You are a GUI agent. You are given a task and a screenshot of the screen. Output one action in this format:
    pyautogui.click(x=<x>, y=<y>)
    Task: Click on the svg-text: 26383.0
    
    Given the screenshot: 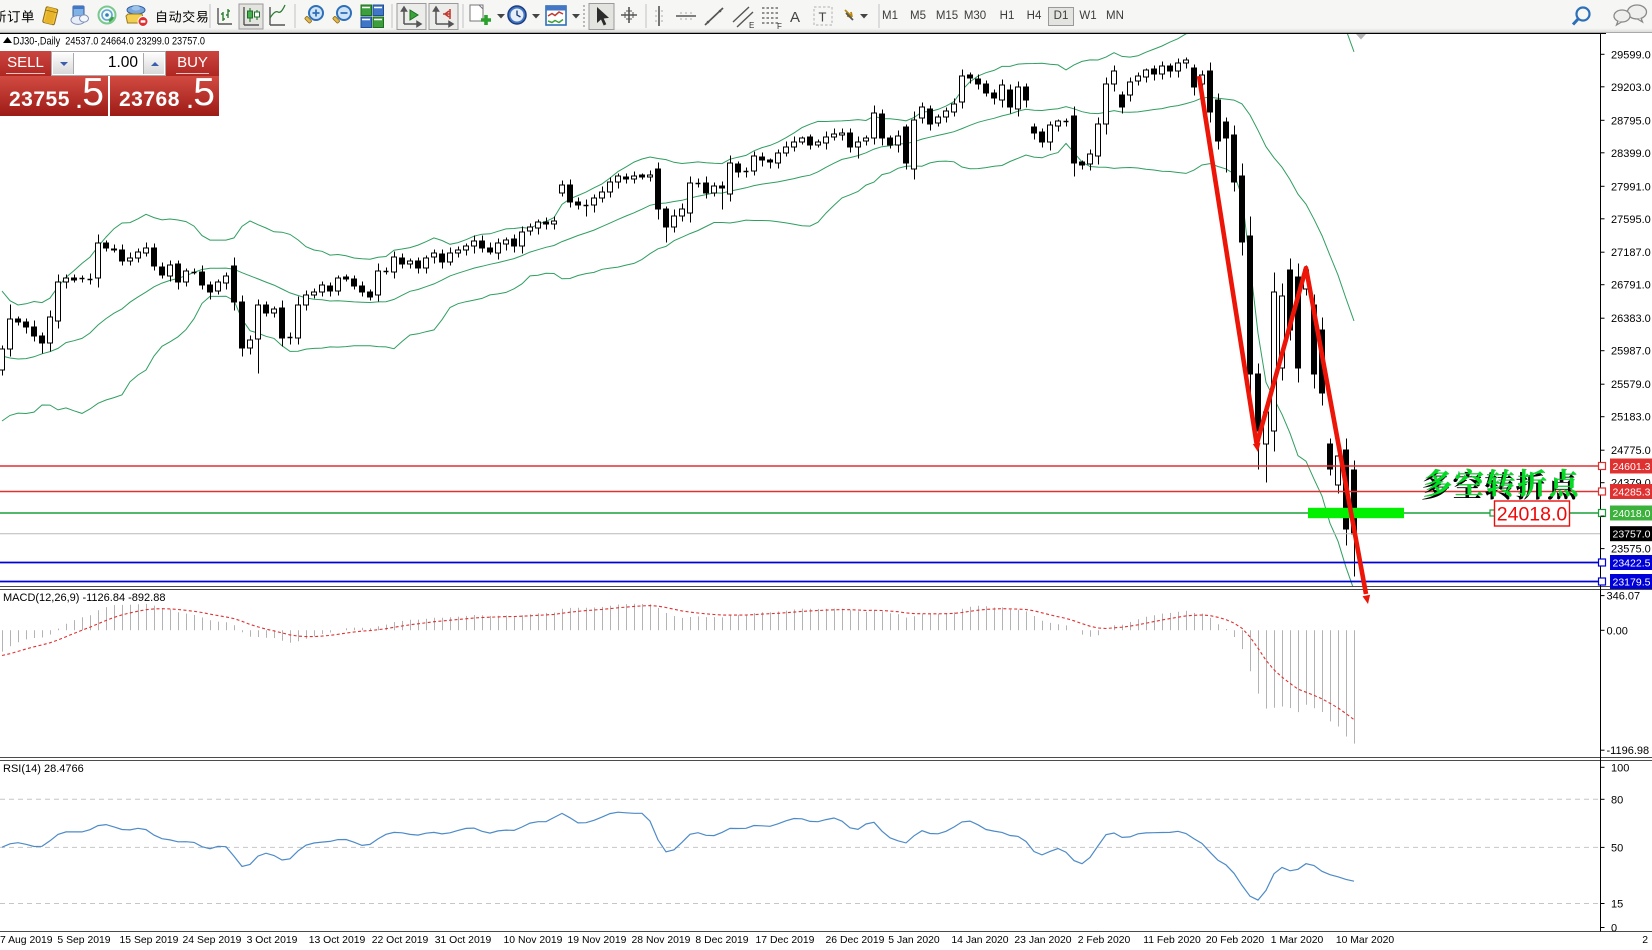 What is the action you would take?
    pyautogui.click(x=1631, y=319)
    